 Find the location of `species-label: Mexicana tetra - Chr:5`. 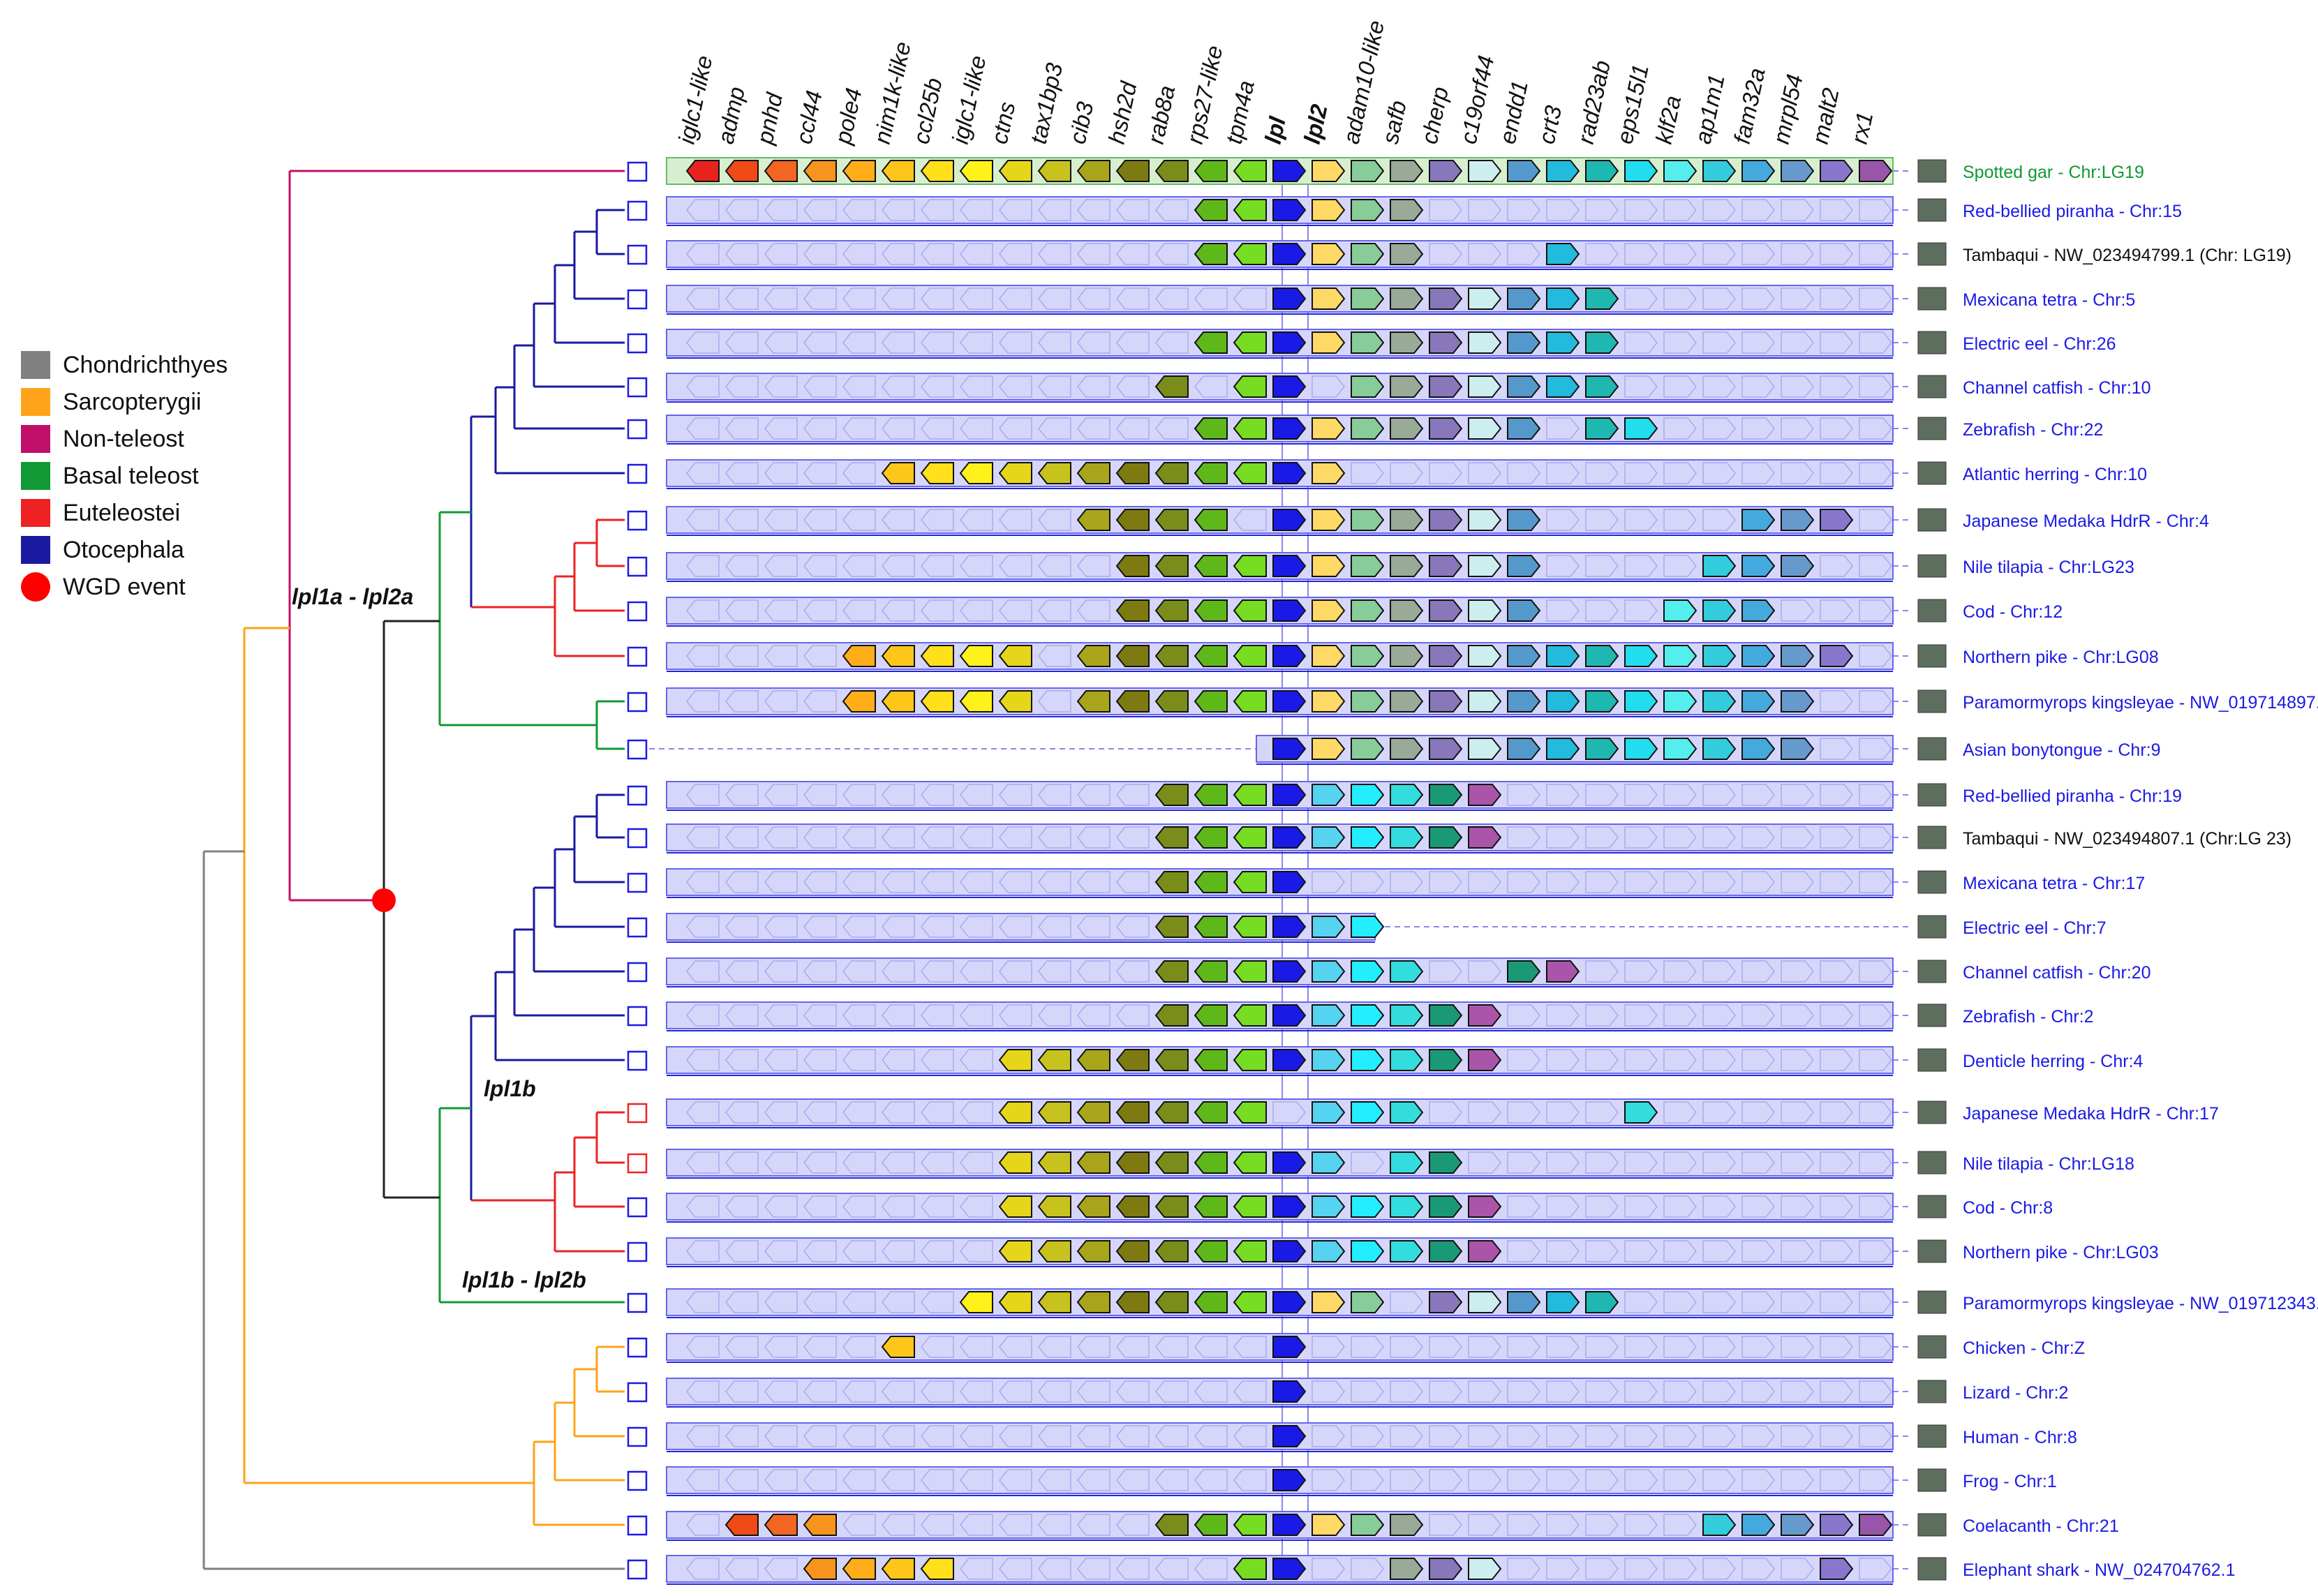

species-label: Mexicana tetra - Chr:5 is located at coordinates (2049, 300).